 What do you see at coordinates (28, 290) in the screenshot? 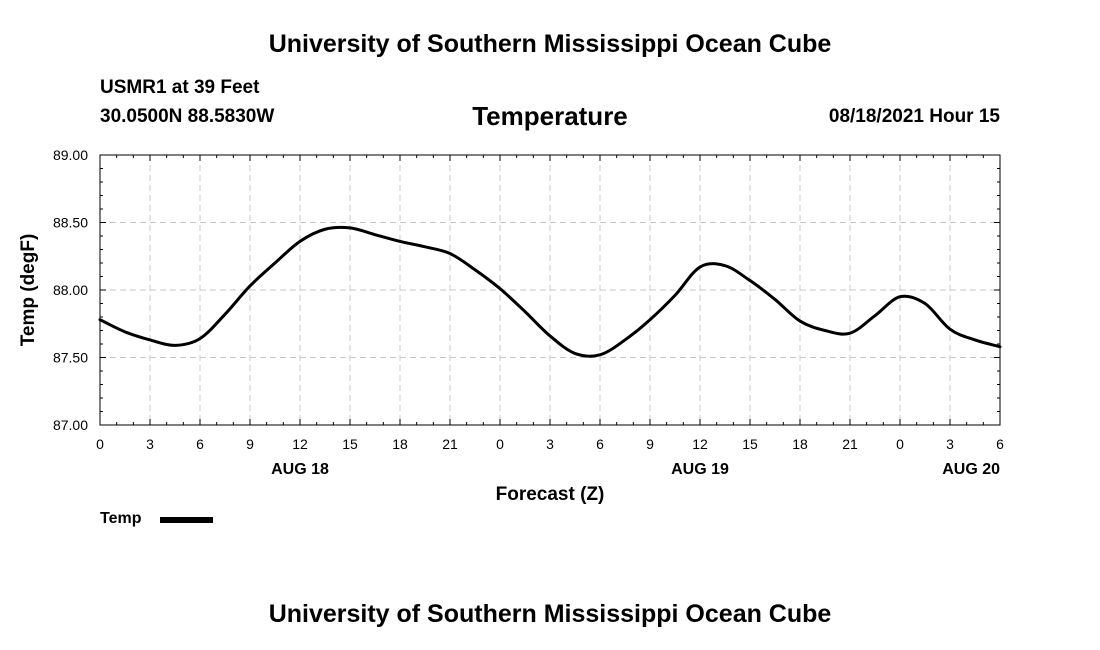
I see `y-axis-label: Temp (degF)` at bounding box center [28, 290].